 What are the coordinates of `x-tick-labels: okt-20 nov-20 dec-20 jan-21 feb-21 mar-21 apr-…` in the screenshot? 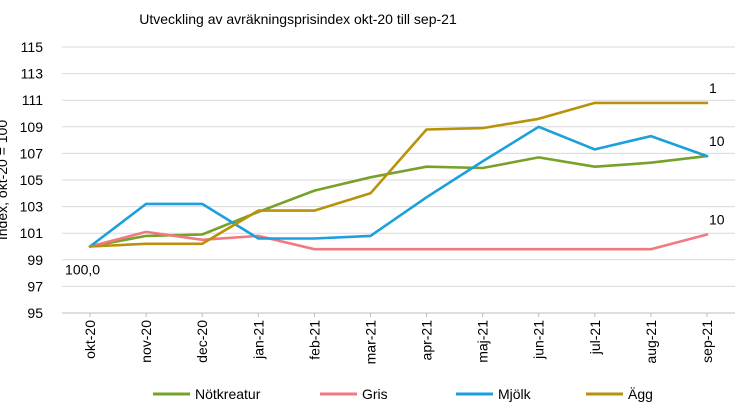 It's located at (398, 338).